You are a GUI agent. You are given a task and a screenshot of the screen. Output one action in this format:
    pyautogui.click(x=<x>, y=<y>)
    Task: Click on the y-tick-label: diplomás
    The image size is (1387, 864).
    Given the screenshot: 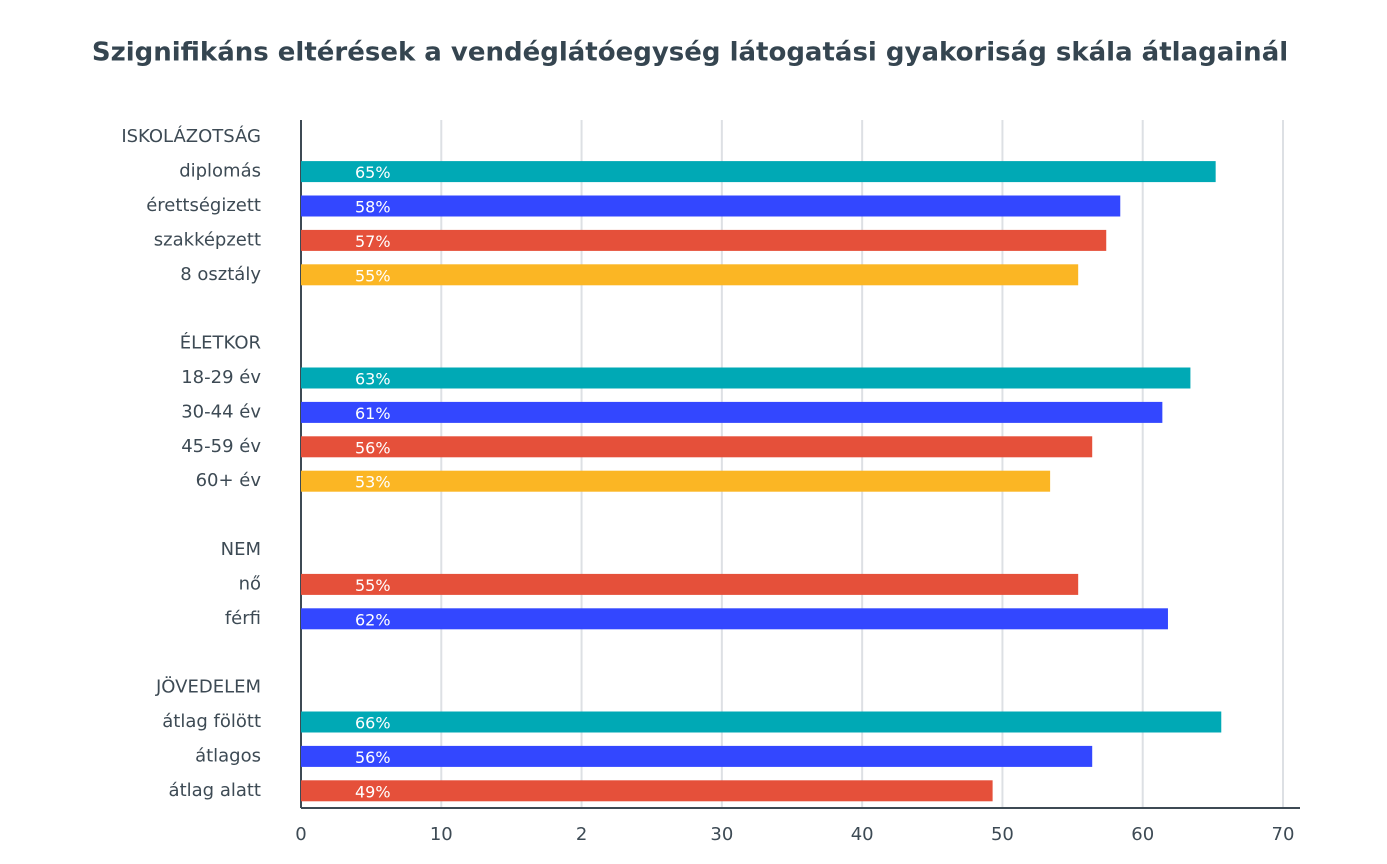 What is the action you would take?
    pyautogui.click(x=220, y=171)
    